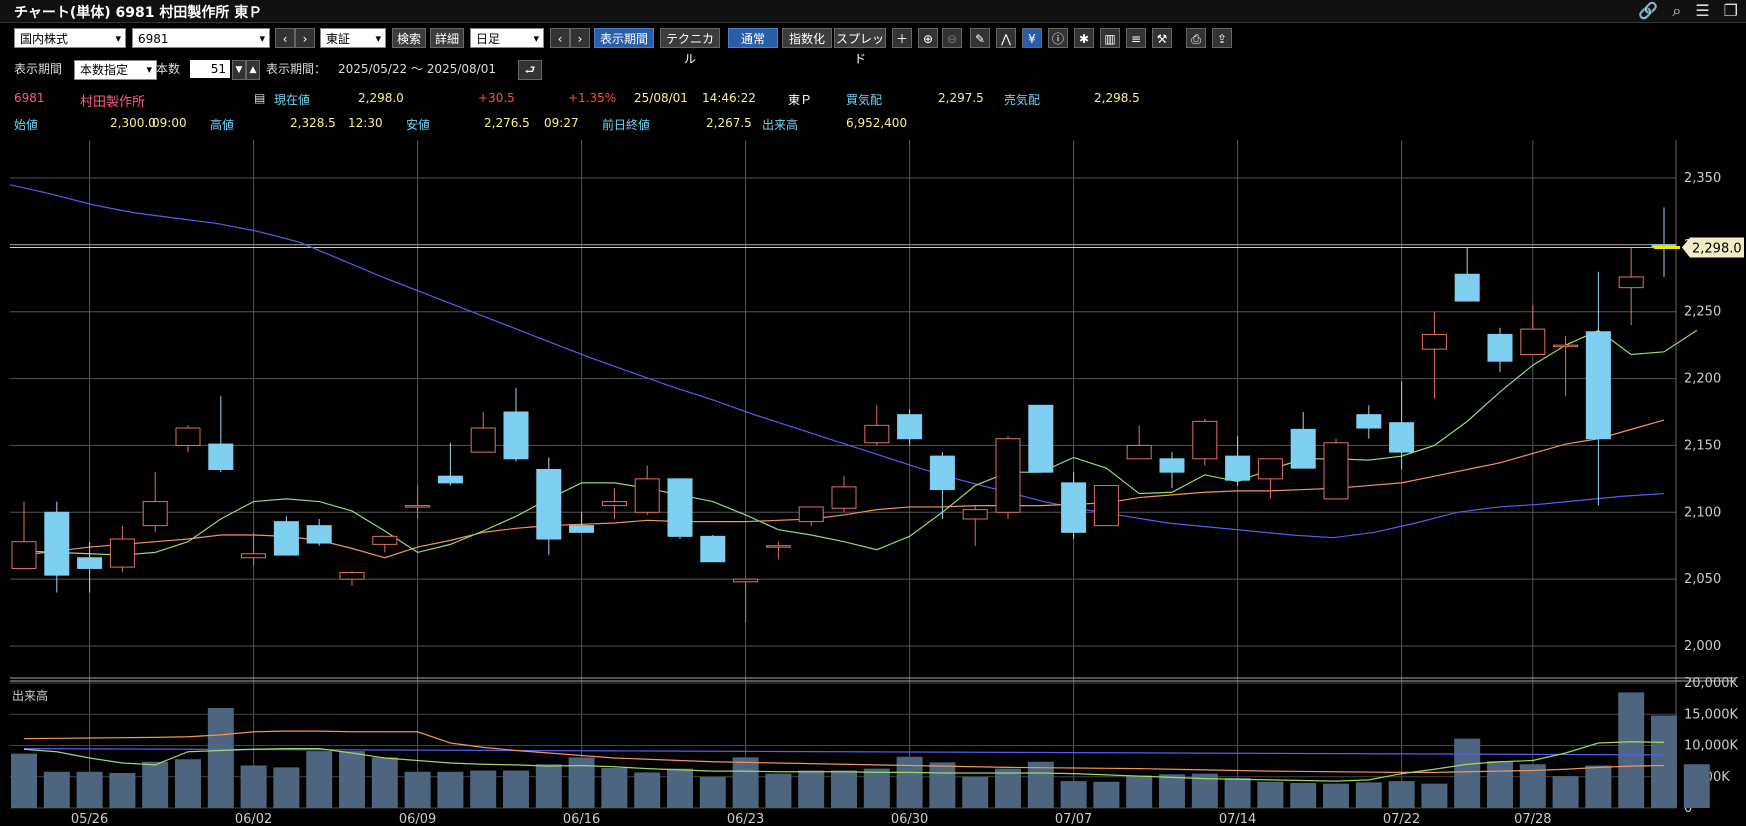 The image size is (1746, 826). What do you see at coordinates (1677, 10) in the screenshot?
I see `search-icon: ⌕` at bounding box center [1677, 10].